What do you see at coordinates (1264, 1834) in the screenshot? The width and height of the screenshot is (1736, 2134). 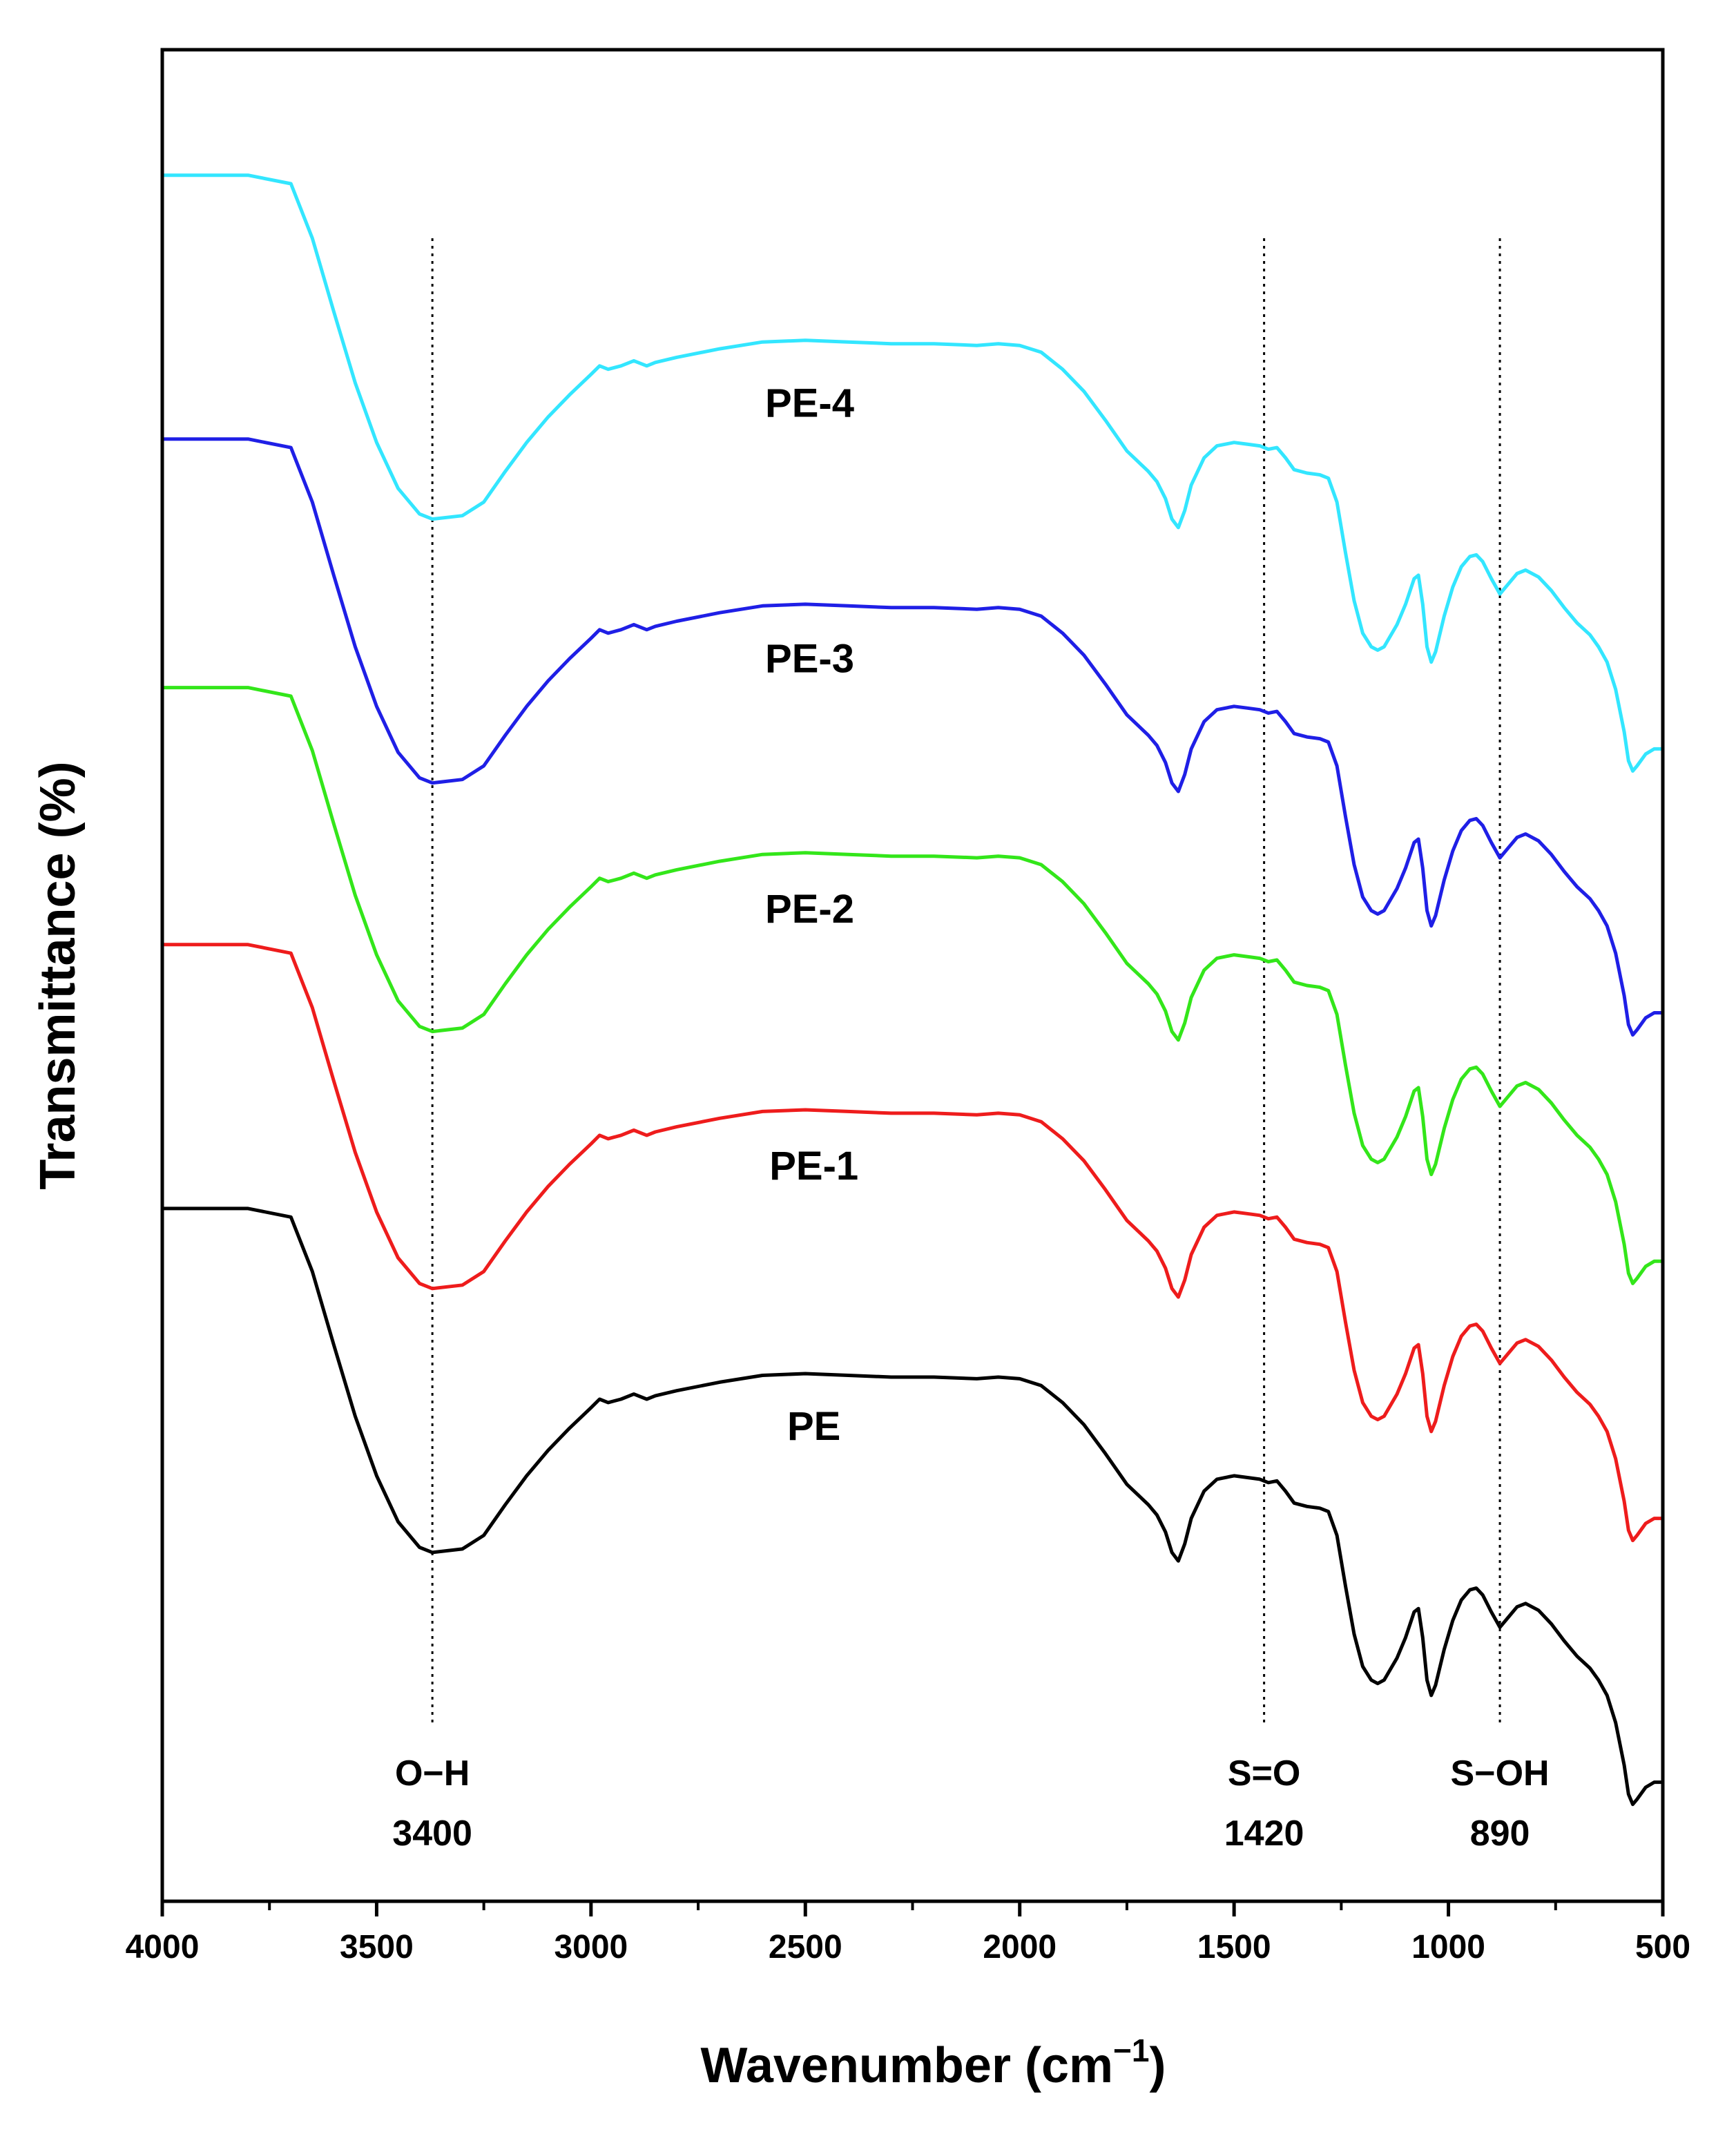 I see `band-value-1: 1420` at bounding box center [1264, 1834].